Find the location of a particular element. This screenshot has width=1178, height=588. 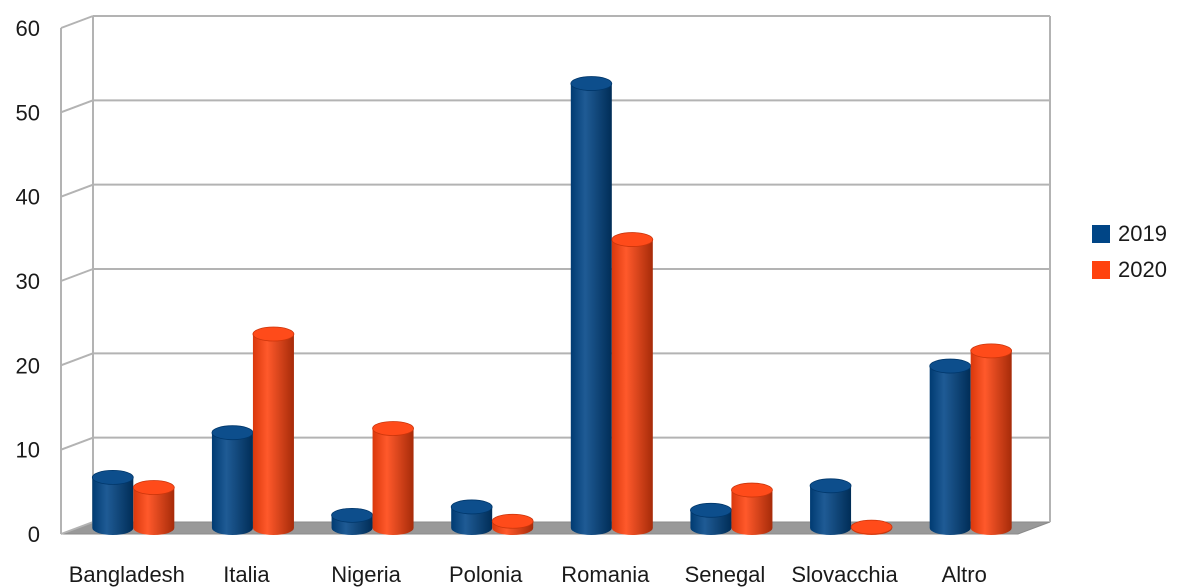

bar-2020-slovacchia is located at coordinates (871, 527).